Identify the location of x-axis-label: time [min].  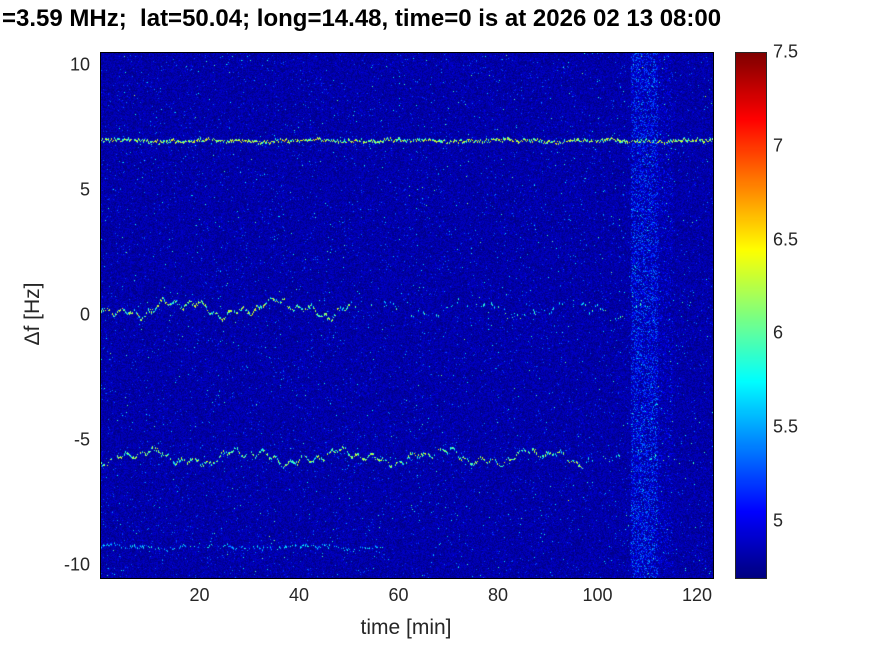
(406, 627).